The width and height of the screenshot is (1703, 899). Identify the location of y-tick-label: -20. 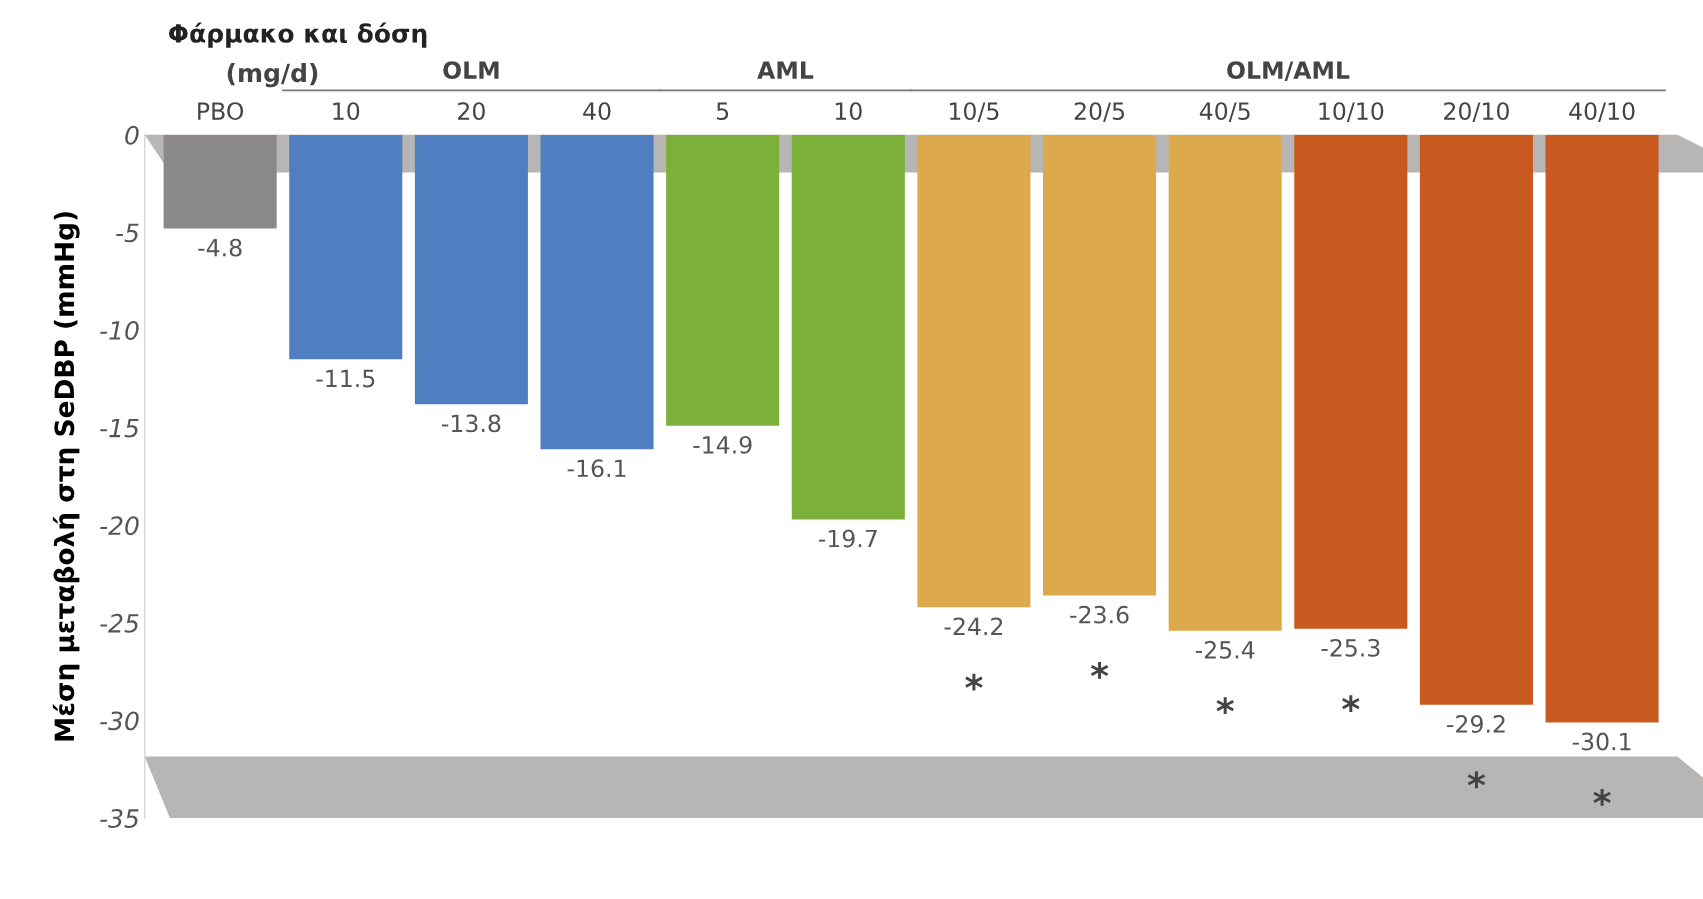
(119, 526).